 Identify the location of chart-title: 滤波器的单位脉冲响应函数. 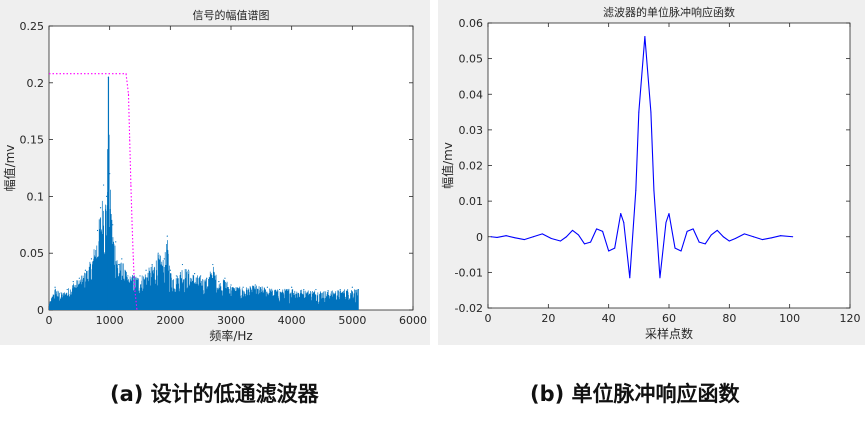
(669, 12).